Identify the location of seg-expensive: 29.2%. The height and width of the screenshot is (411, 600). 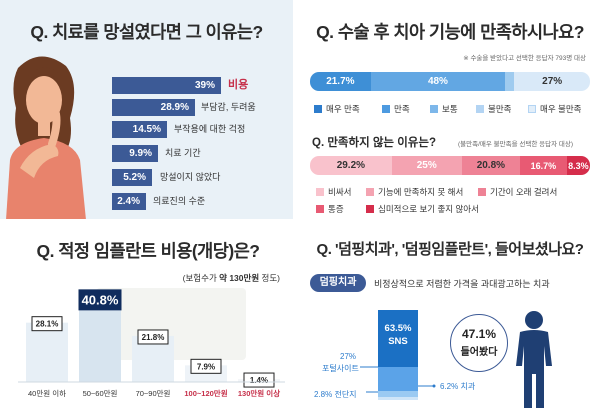
(351, 165).